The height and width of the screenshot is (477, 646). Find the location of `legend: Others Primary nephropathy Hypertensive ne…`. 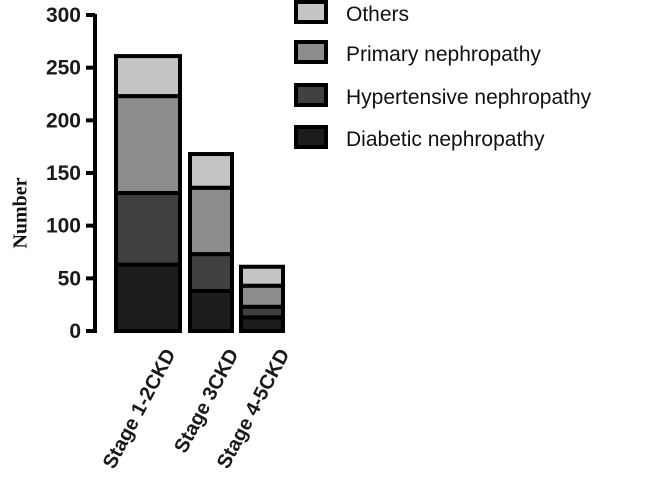

legend: Others Primary nephropathy Hypertensive ne… is located at coordinates (443, 75).